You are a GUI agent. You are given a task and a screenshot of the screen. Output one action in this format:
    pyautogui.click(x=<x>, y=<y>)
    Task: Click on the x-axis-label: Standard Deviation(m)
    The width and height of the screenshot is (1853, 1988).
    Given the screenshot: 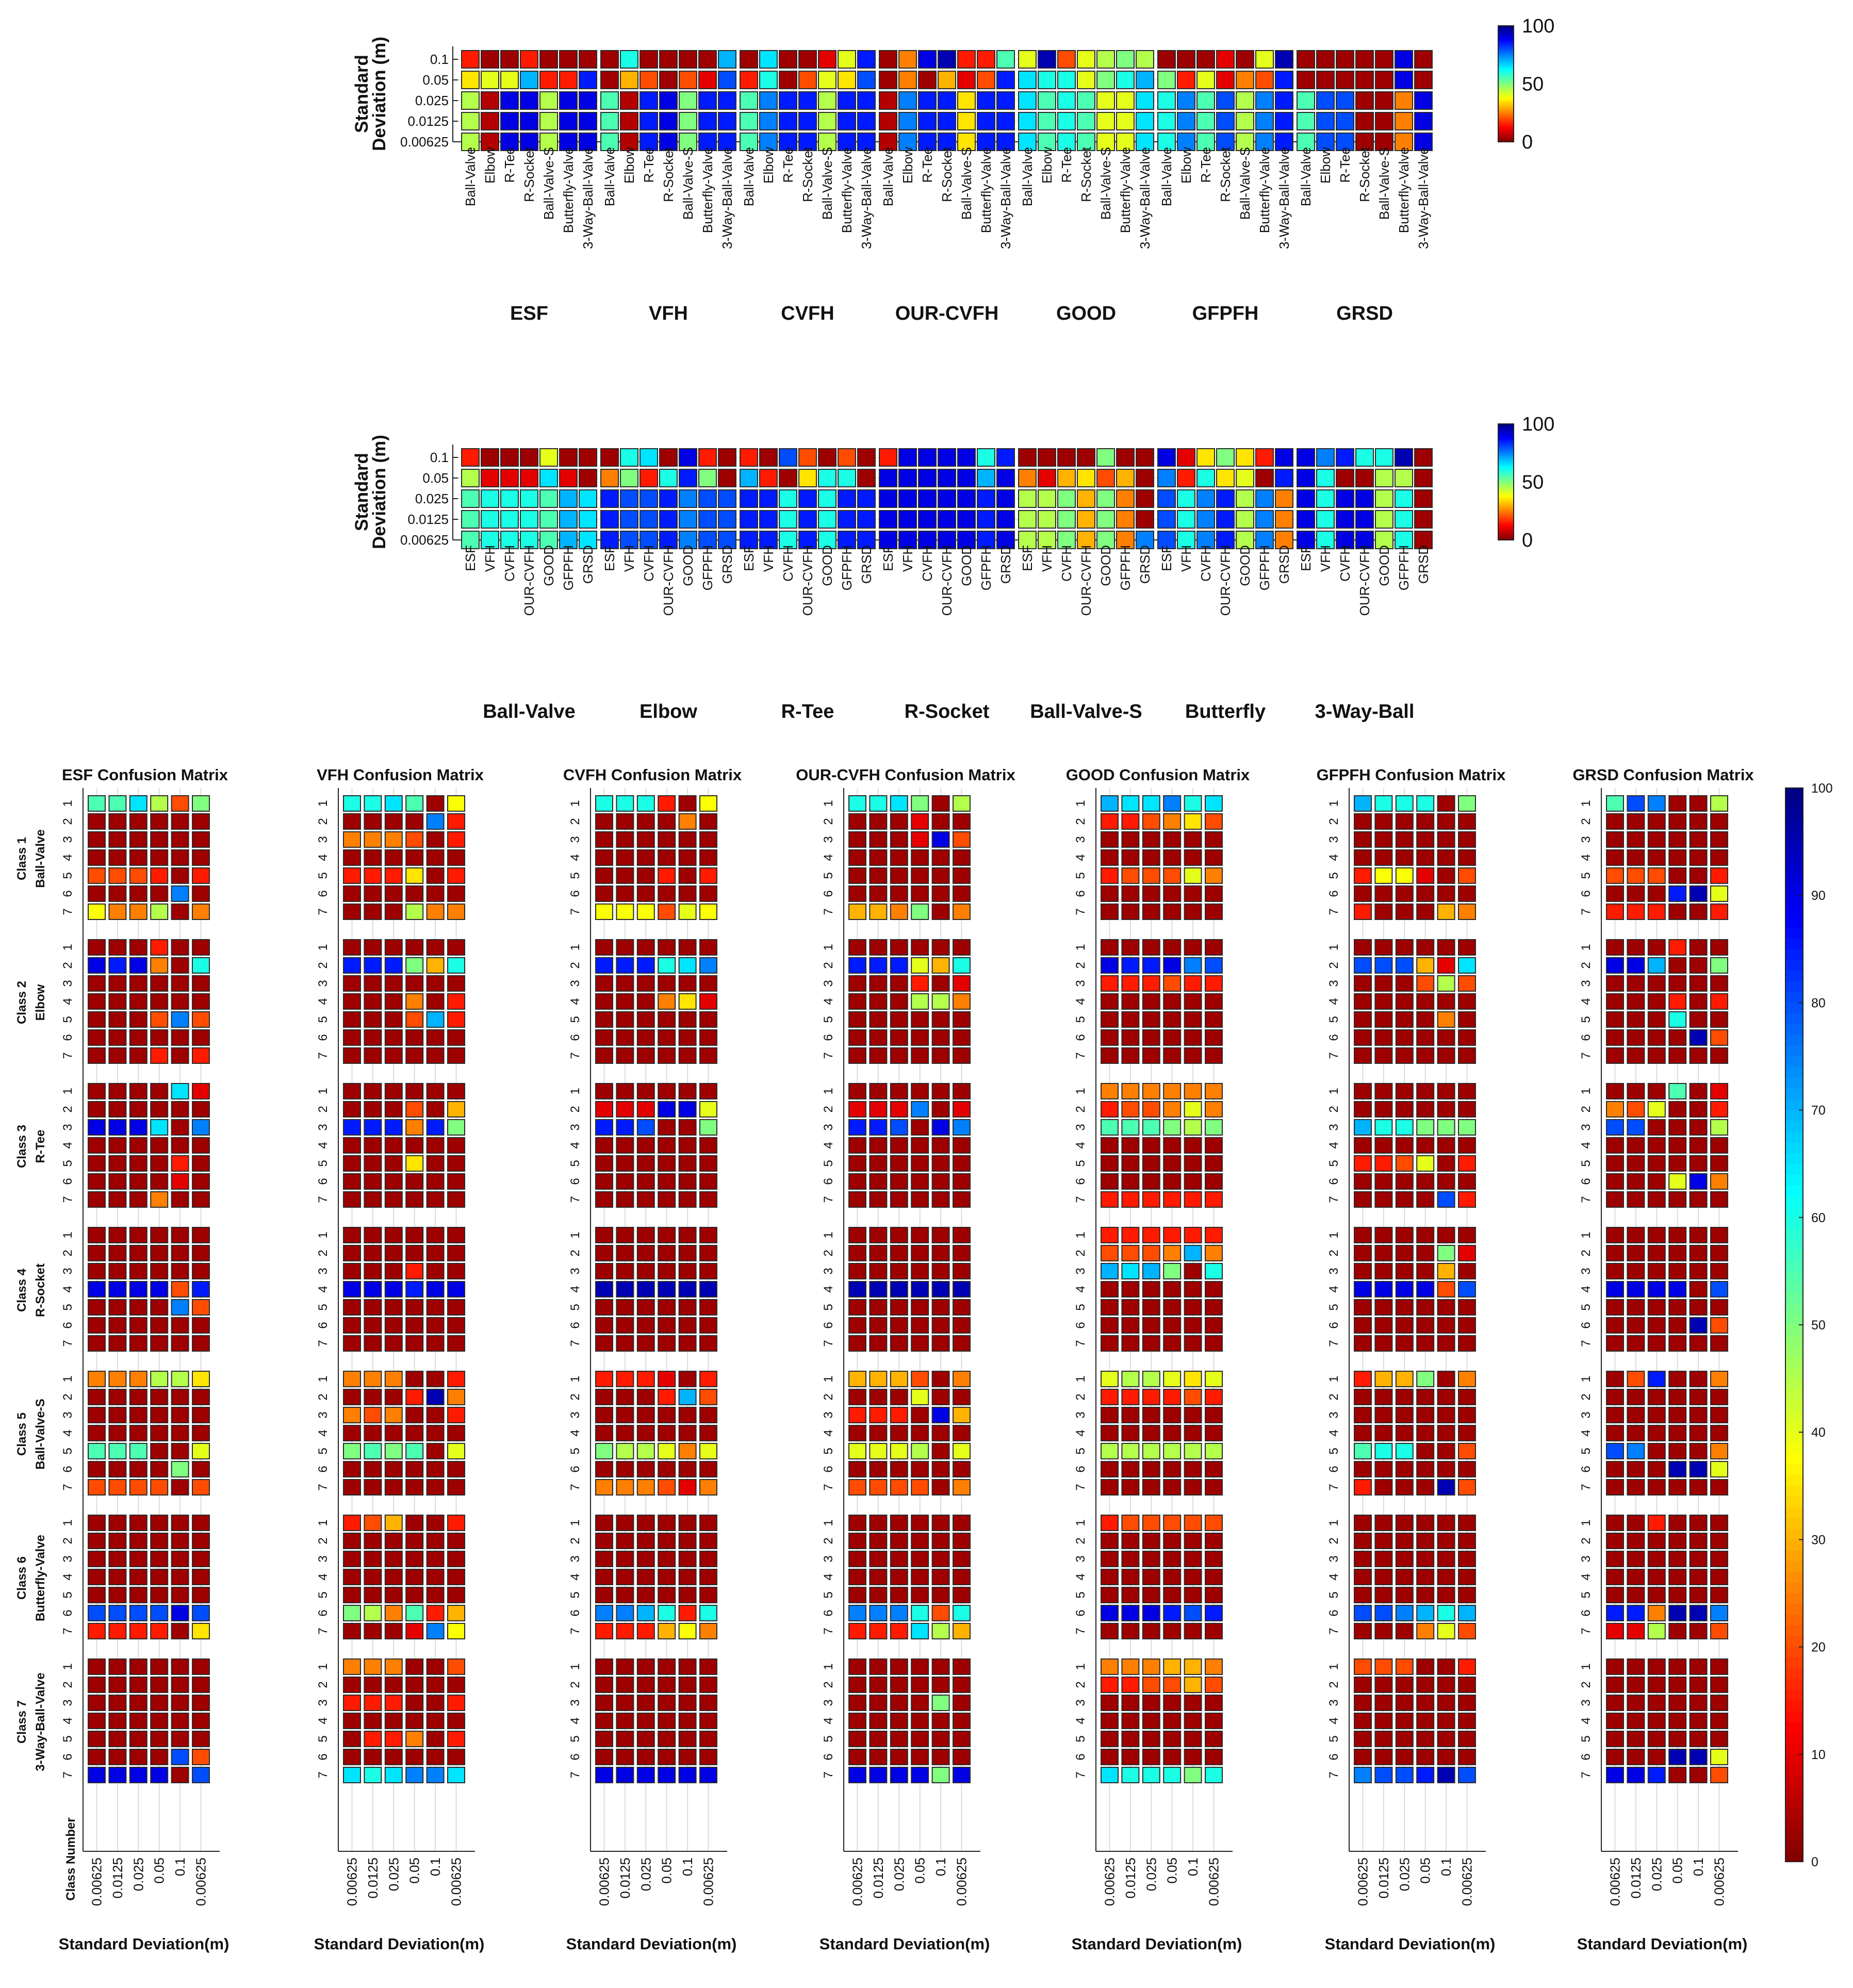 What is the action you would take?
    pyautogui.click(x=1662, y=1944)
    